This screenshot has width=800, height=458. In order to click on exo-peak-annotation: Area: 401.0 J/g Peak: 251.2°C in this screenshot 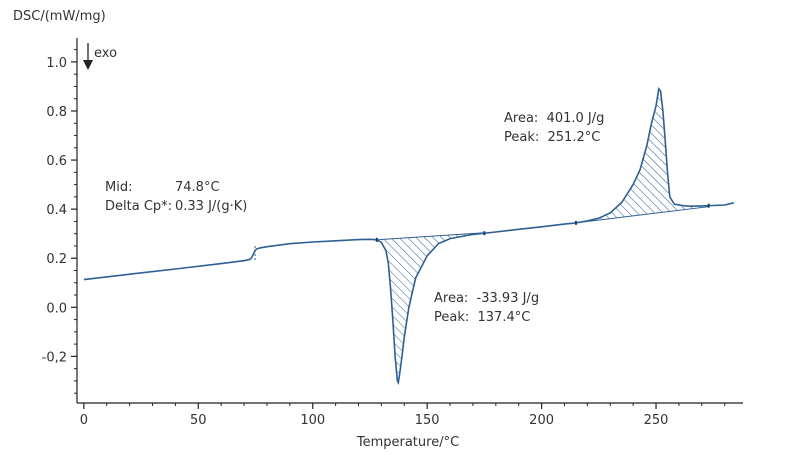, I will do `click(554, 128)`.